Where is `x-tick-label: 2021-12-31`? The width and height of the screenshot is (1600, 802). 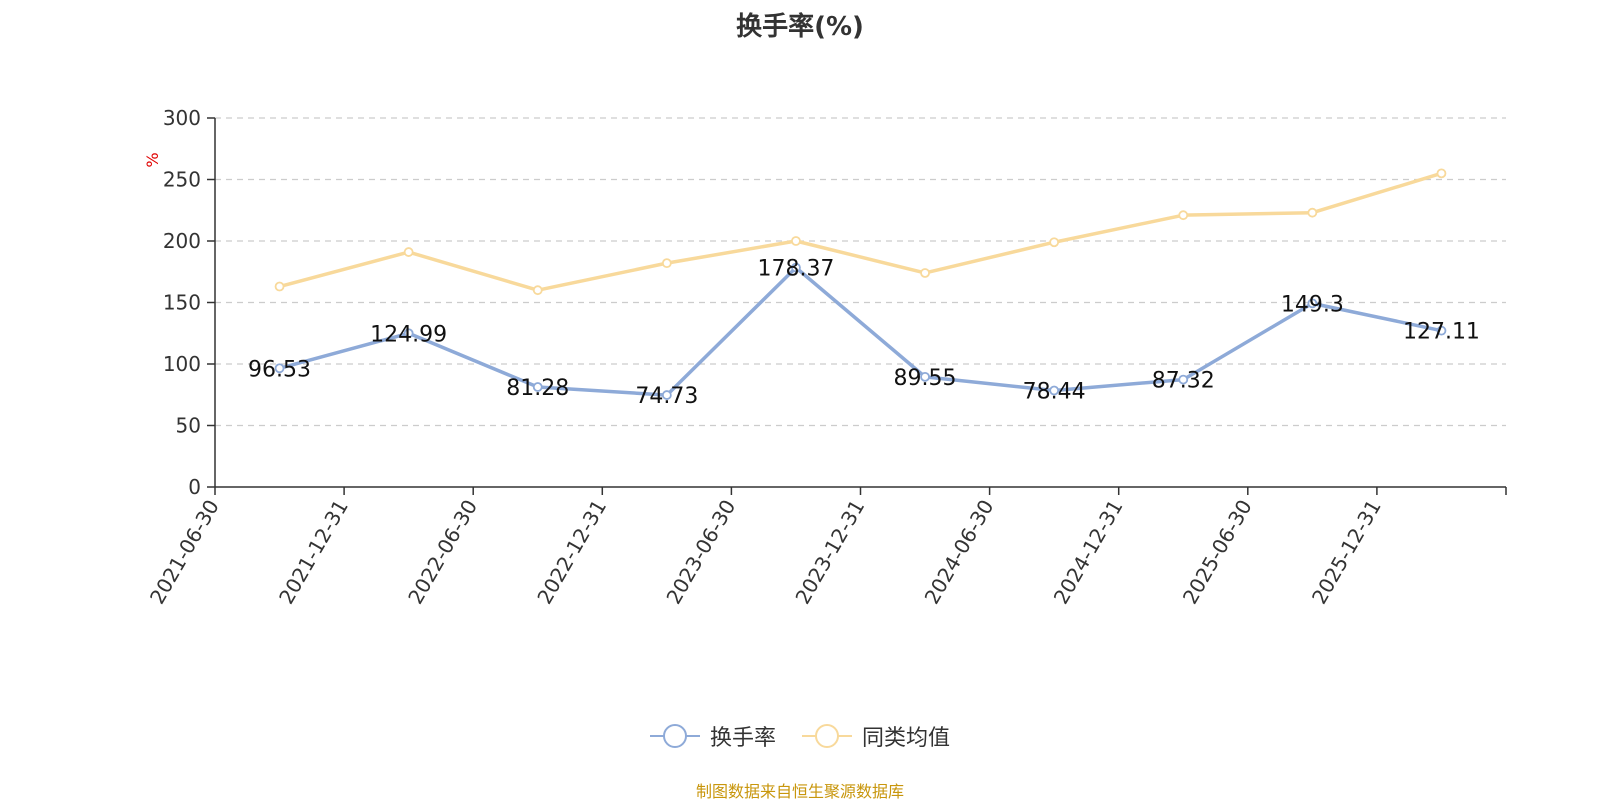 x-tick-label: 2021-12-31 is located at coordinates (313, 552).